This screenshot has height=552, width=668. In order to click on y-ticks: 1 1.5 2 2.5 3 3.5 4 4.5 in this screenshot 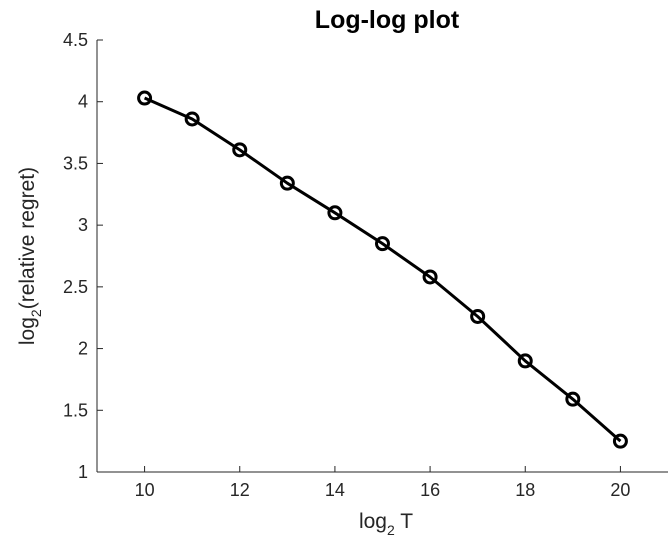, I will do `click(83, 256)`.